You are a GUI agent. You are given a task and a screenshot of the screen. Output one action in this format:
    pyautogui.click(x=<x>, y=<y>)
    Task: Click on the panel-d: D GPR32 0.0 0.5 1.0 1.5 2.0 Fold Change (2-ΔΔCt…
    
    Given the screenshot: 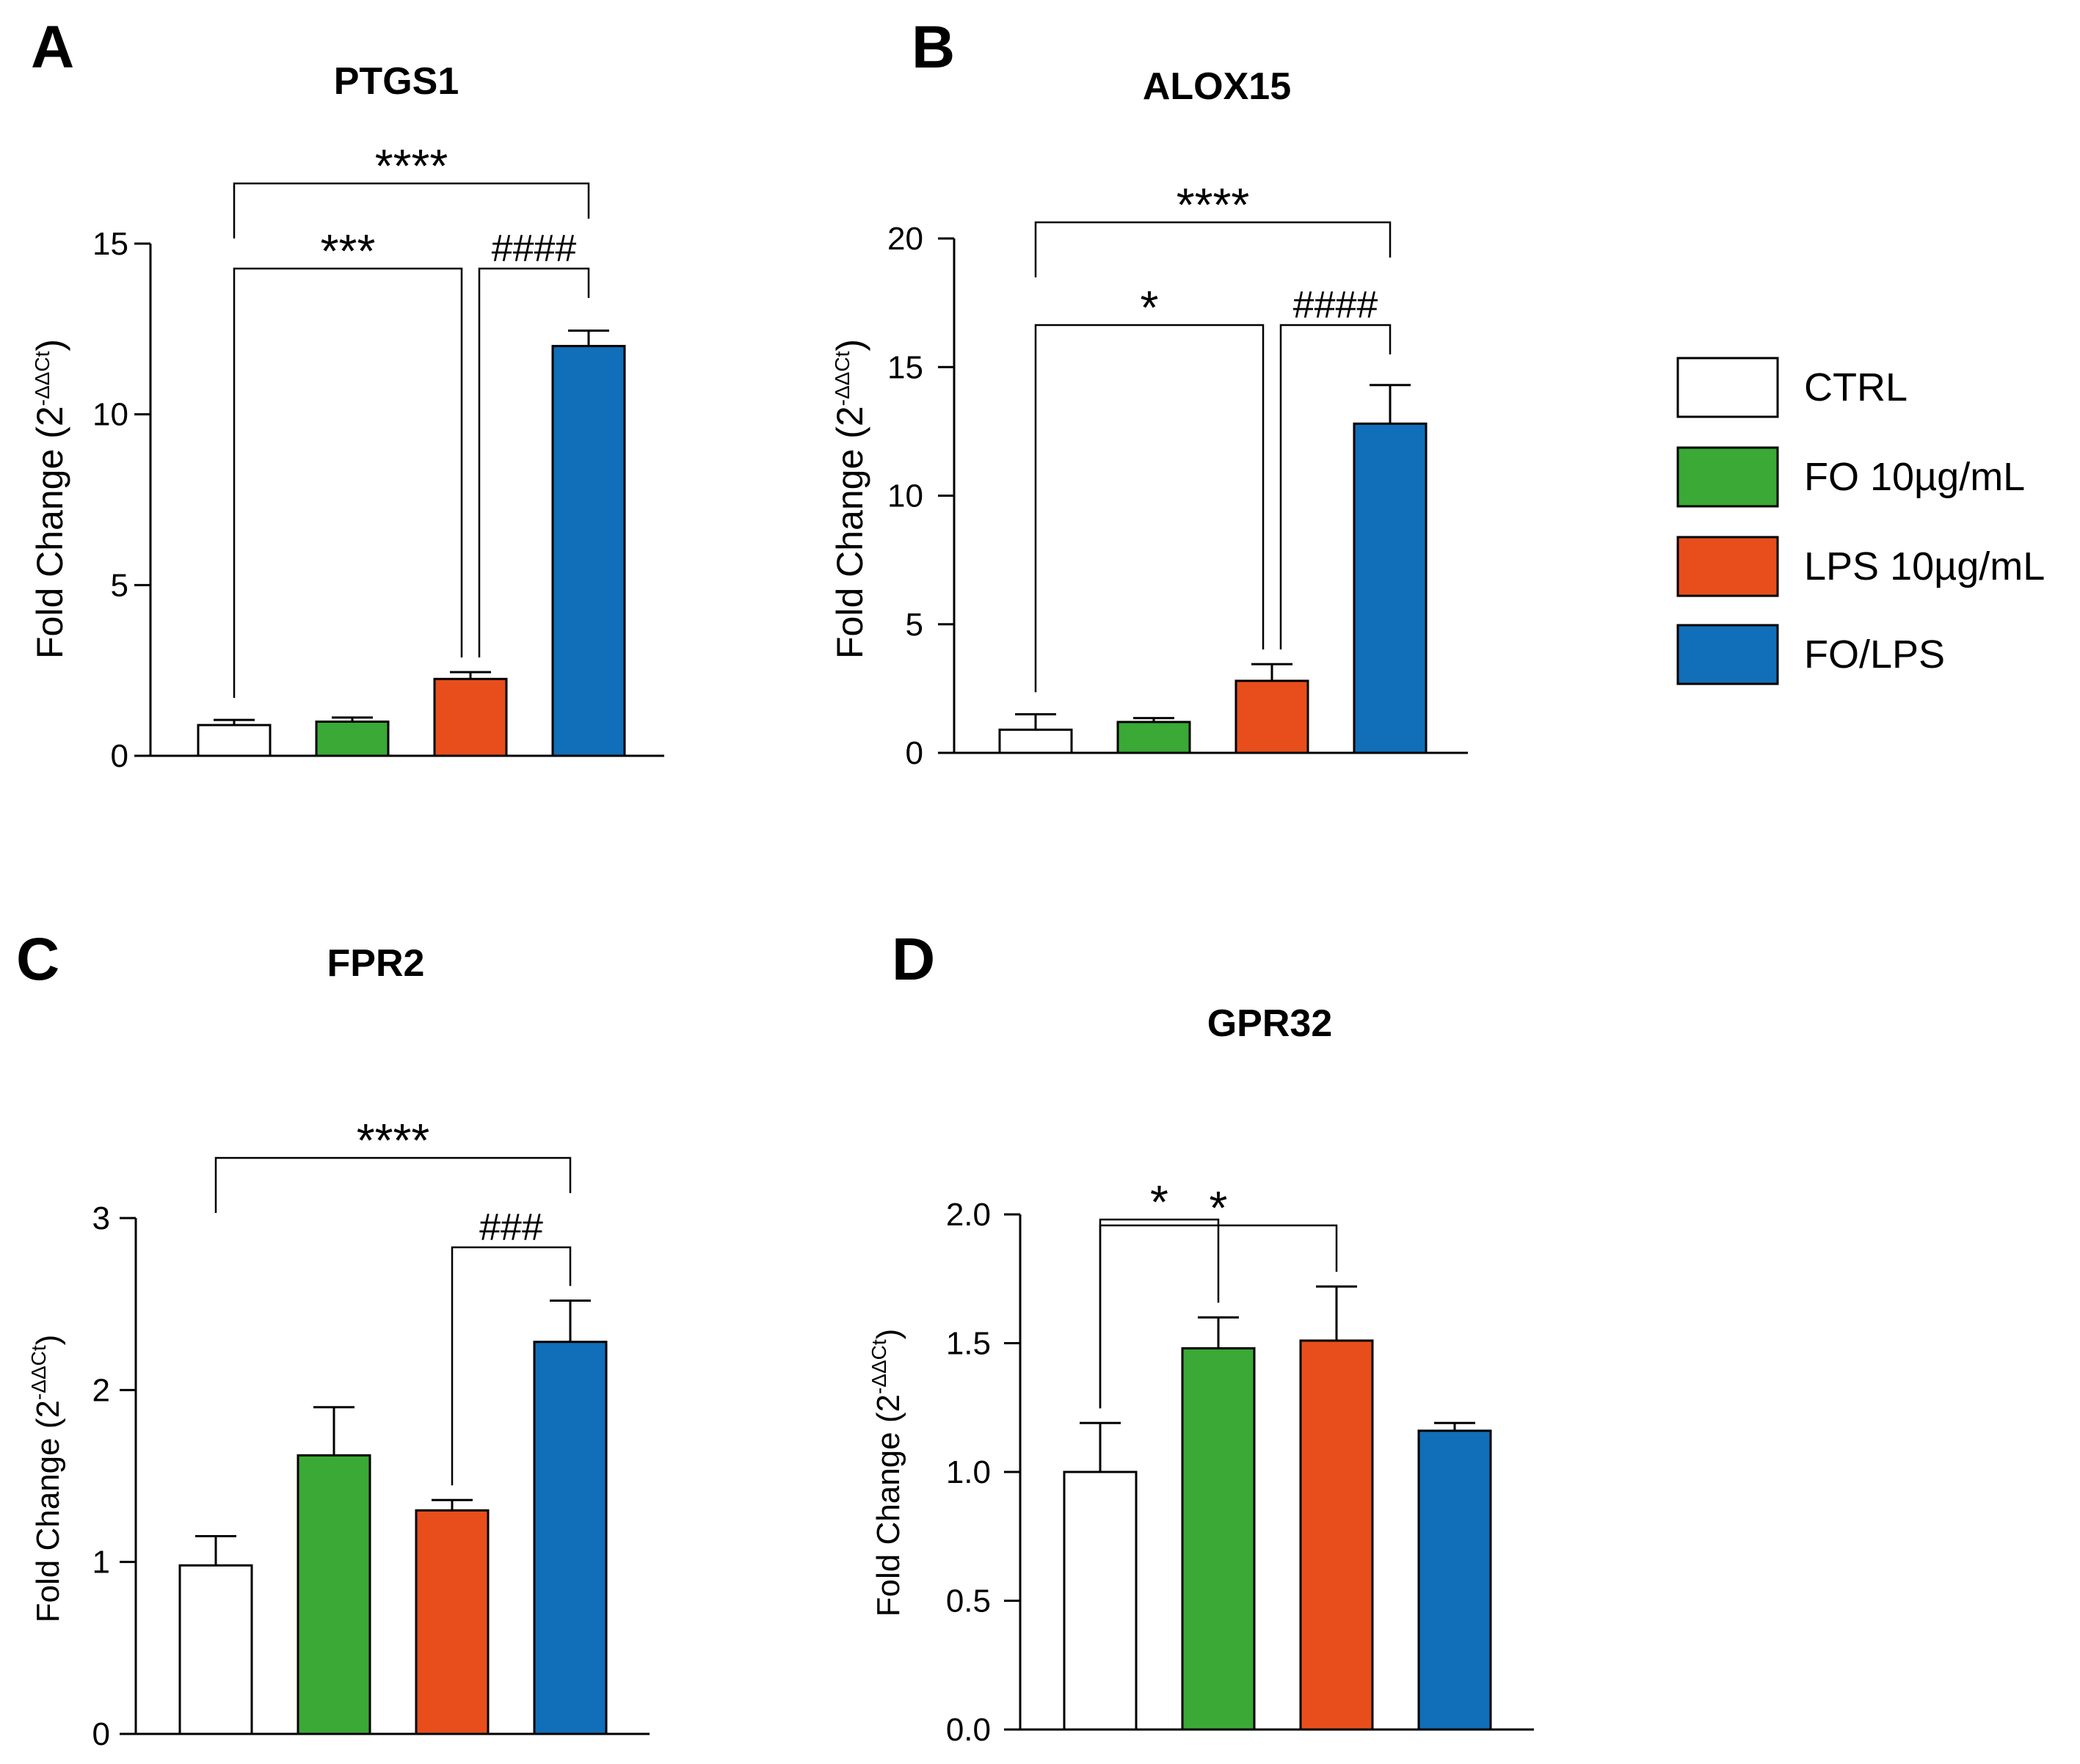 What is the action you would take?
    pyautogui.click(x=1201, y=1337)
    